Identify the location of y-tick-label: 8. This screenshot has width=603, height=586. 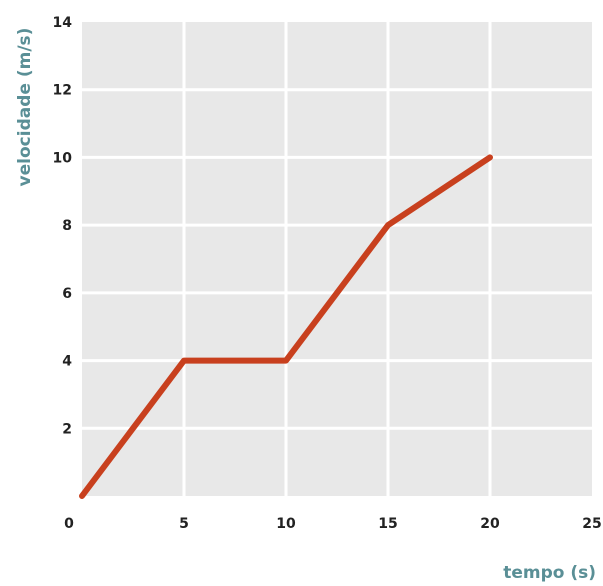
(67, 226).